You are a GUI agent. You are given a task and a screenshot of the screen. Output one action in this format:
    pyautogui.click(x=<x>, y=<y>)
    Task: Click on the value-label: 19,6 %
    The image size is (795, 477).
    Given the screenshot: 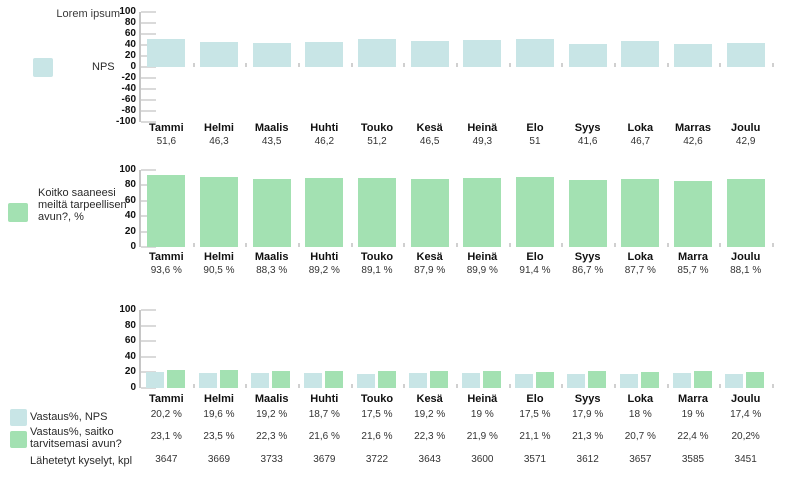 What is the action you would take?
    pyautogui.click(x=219, y=414)
    